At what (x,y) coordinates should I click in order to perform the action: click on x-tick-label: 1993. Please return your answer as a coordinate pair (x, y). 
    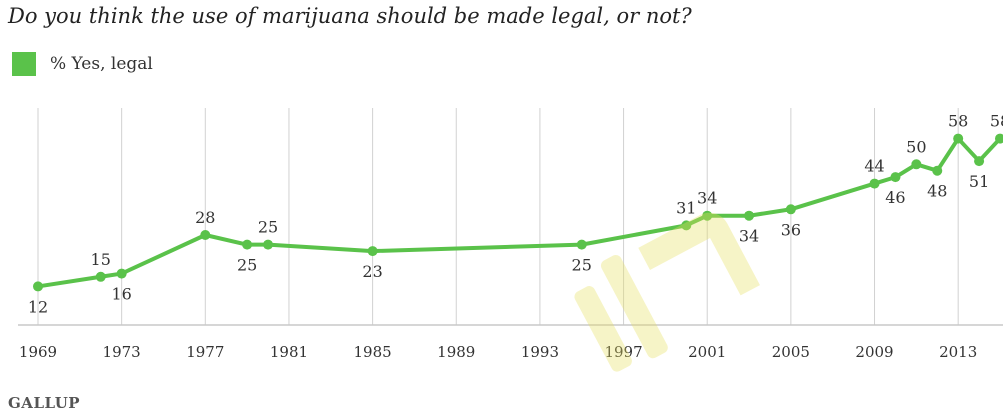
    Looking at the image, I should click on (540, 352).